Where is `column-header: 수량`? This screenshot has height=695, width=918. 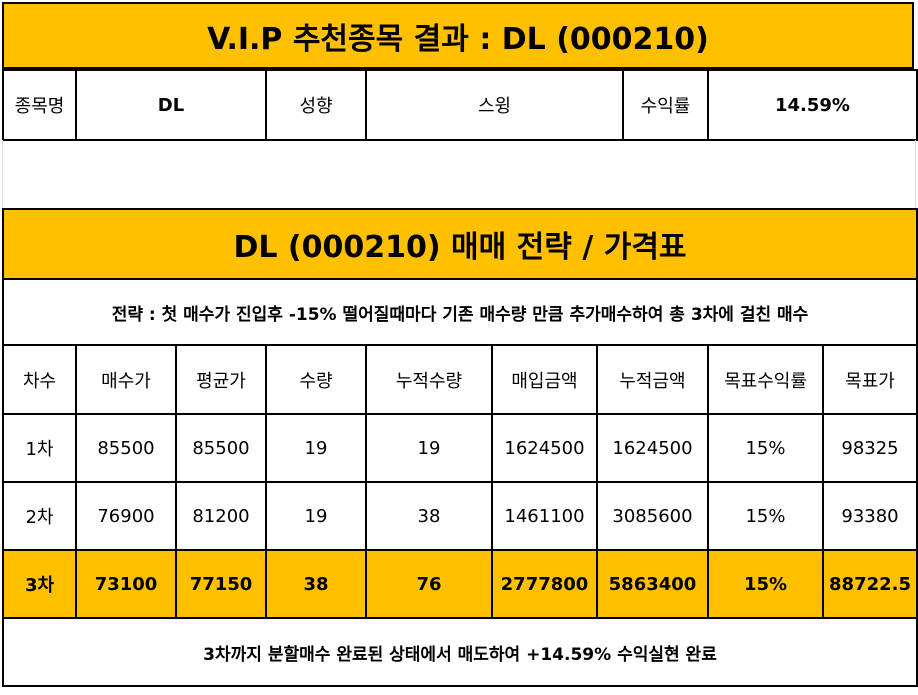 column-header: 수량 is located at coordinates (316, 379).